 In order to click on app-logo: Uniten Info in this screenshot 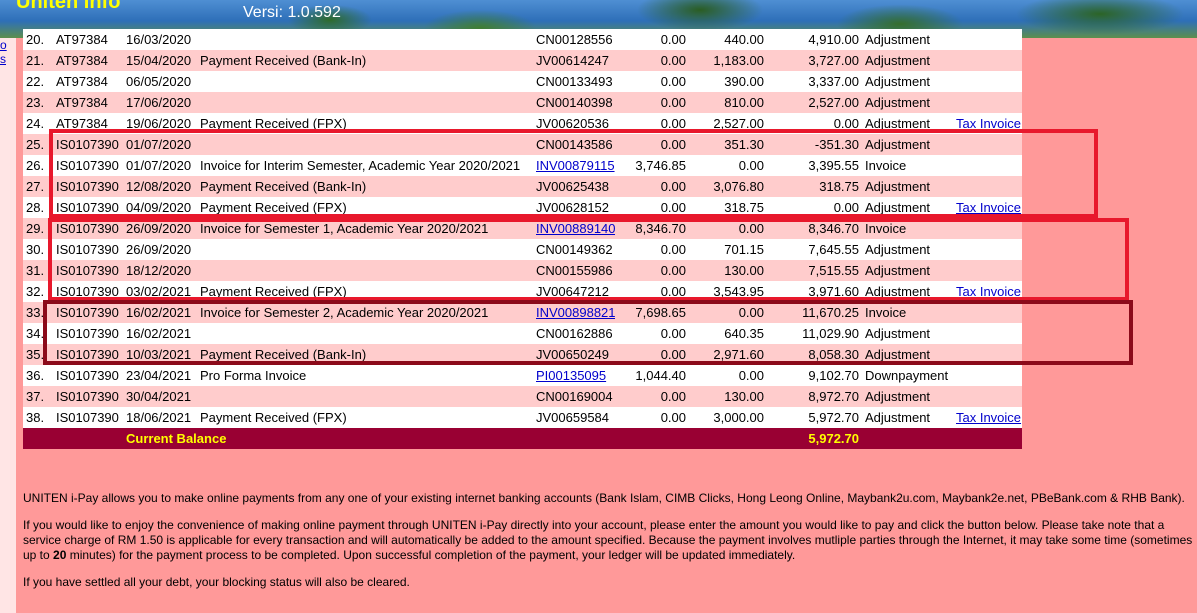, I will do `click(68, 6)`.